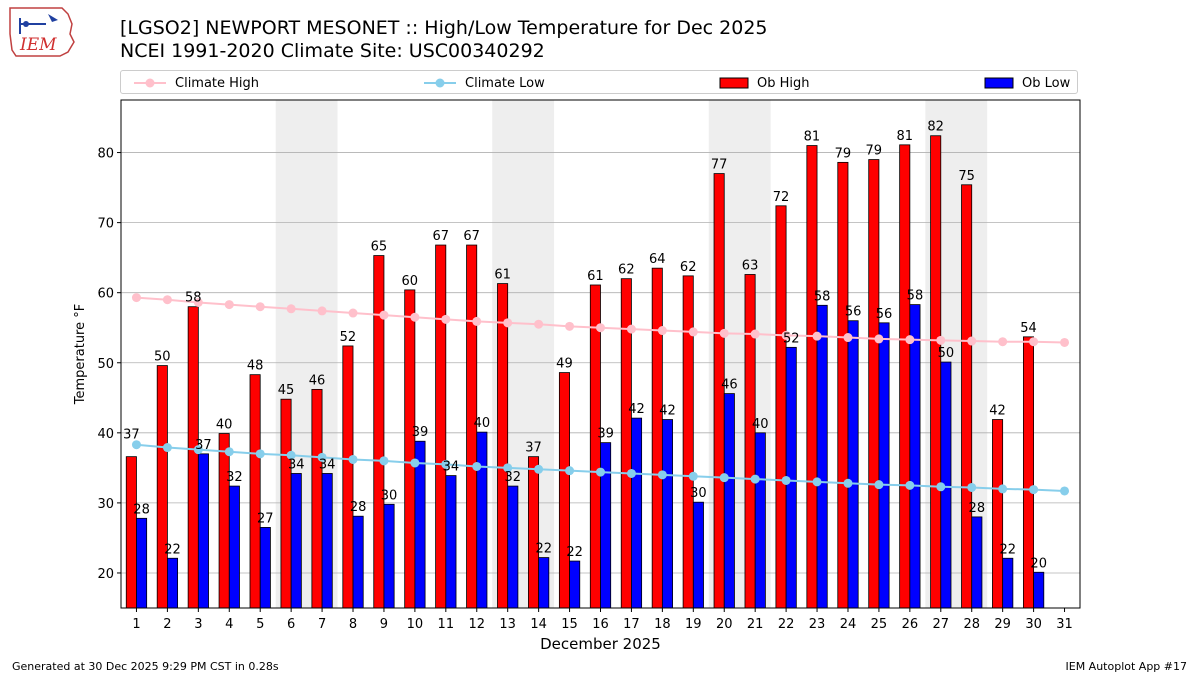 The width and height of the screenshot is (1200, 675). What do you see at coordinates (198, 624) in the screenshot?
I see `x-tick-label: 3` at bounding box center [198, 624].